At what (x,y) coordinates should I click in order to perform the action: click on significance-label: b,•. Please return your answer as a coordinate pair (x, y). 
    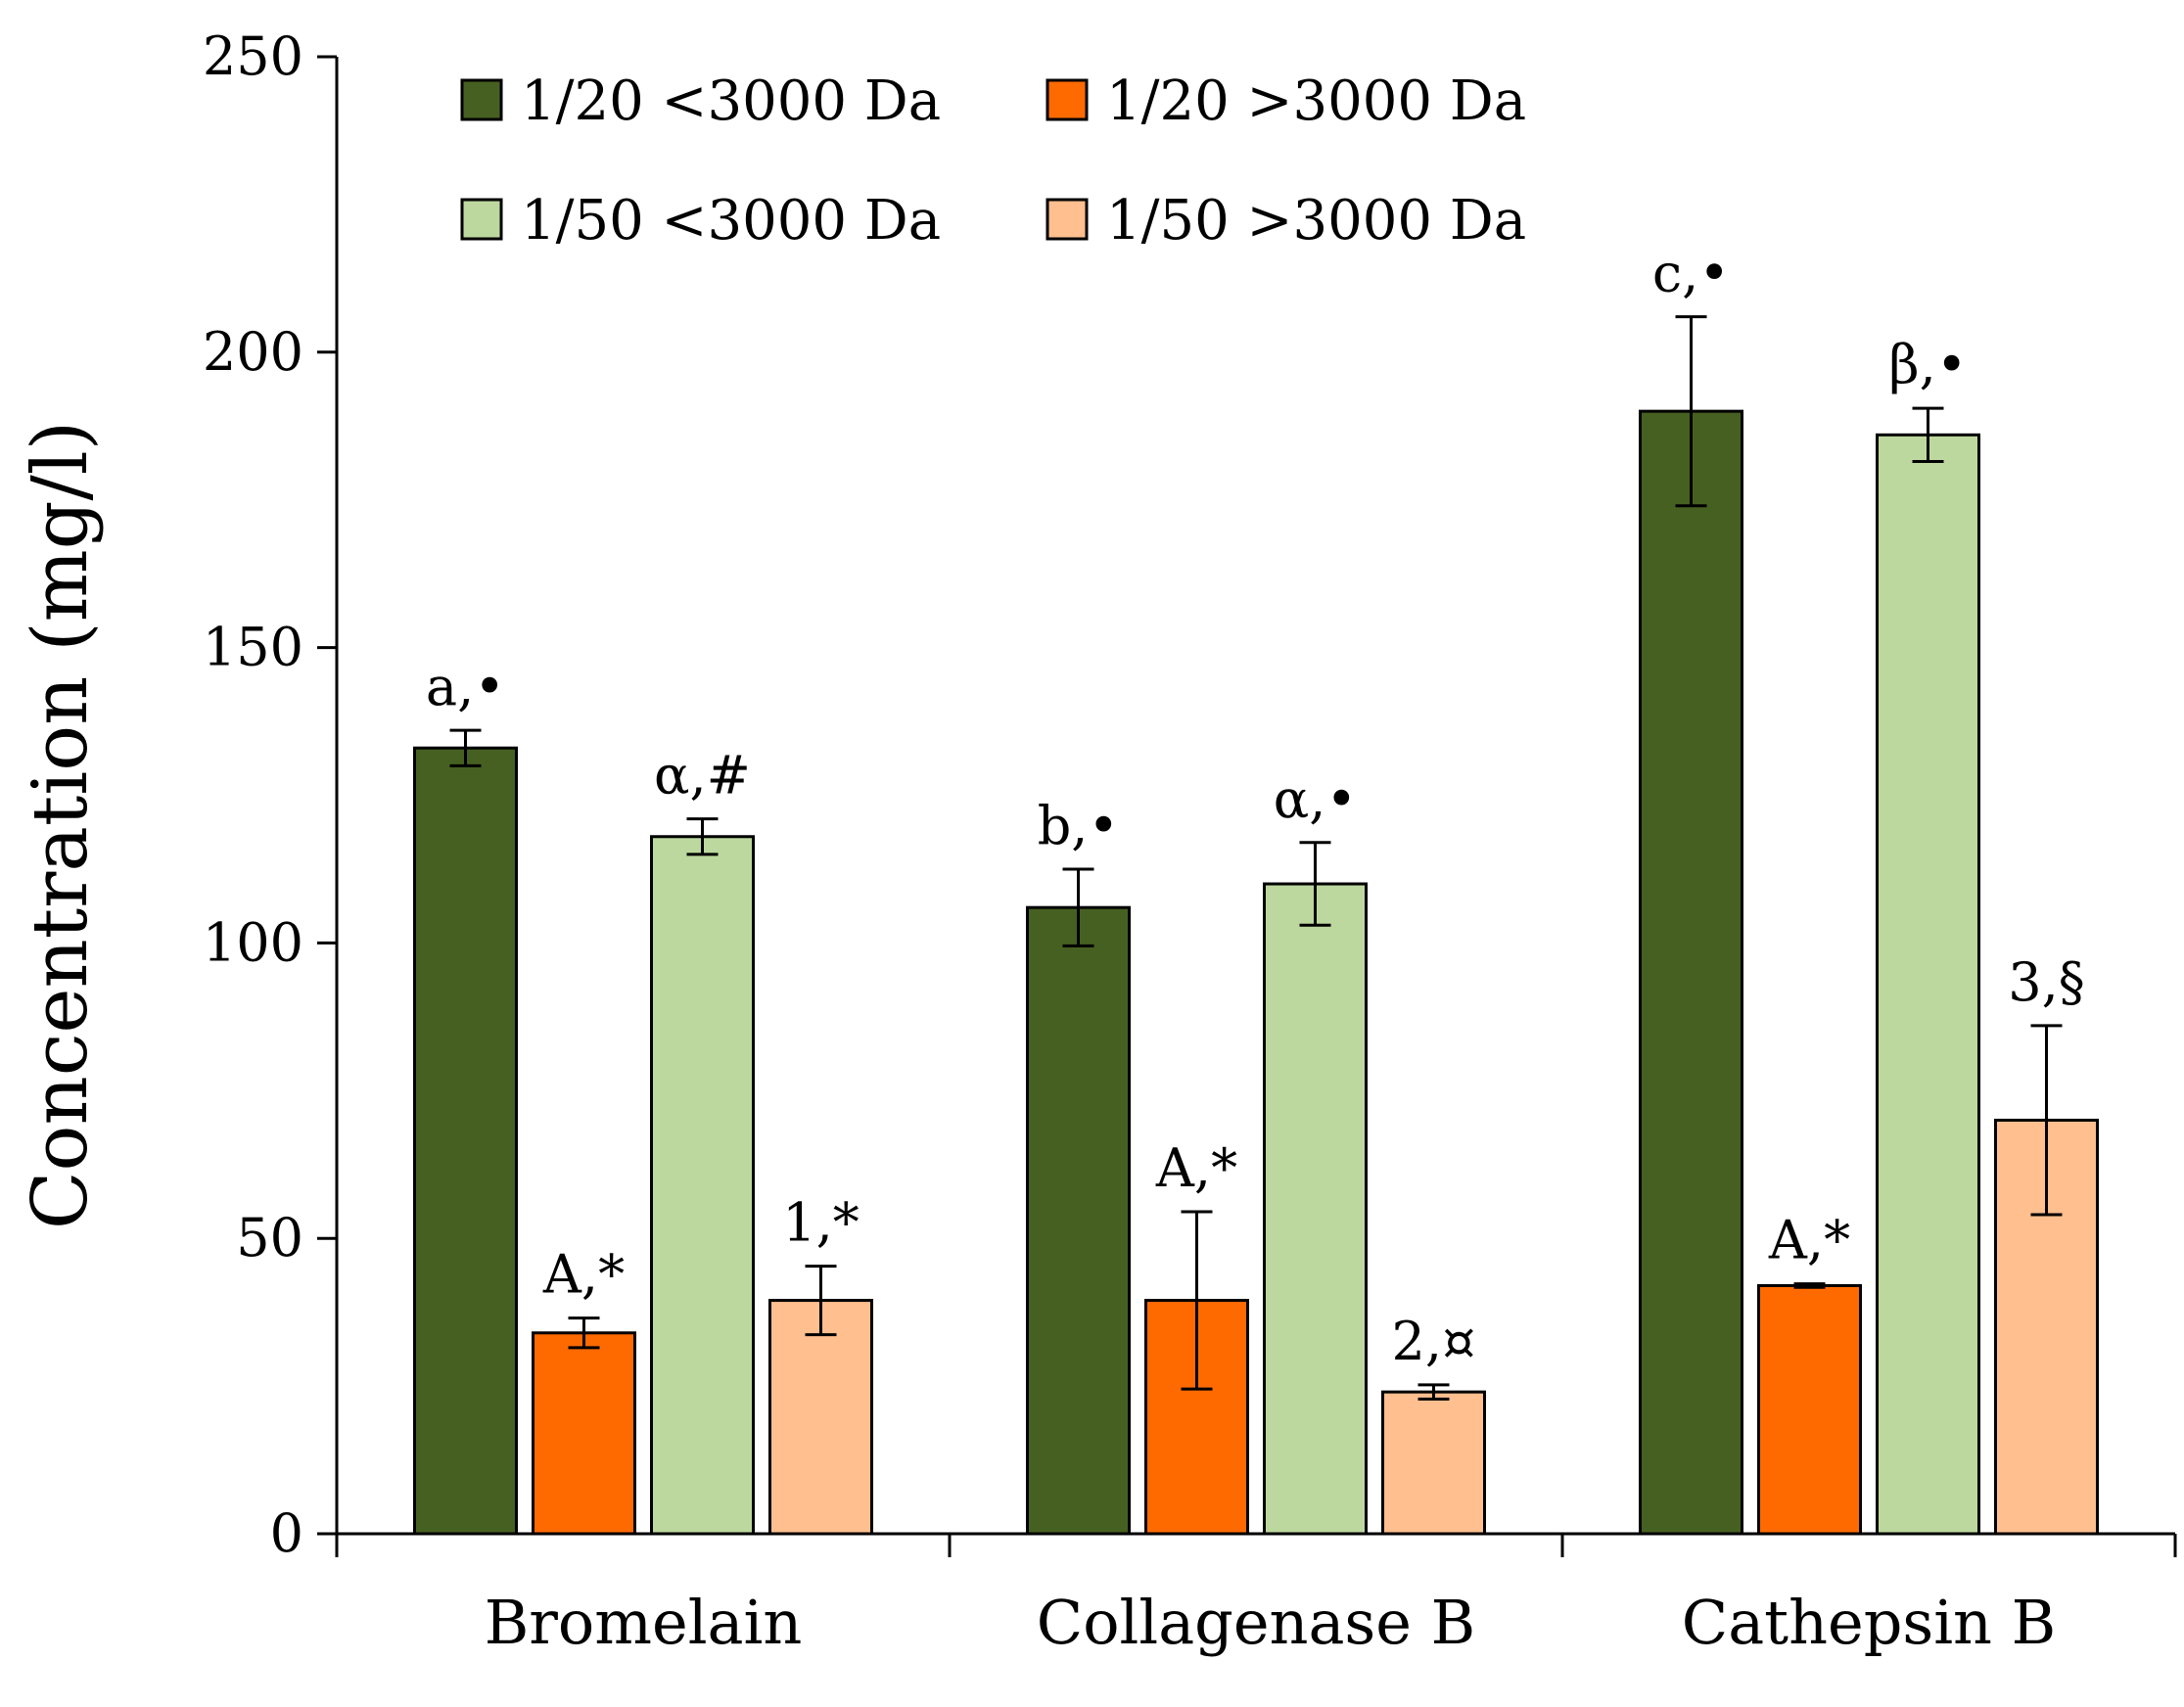
    Looking at the image, I should click on (1079, 825).